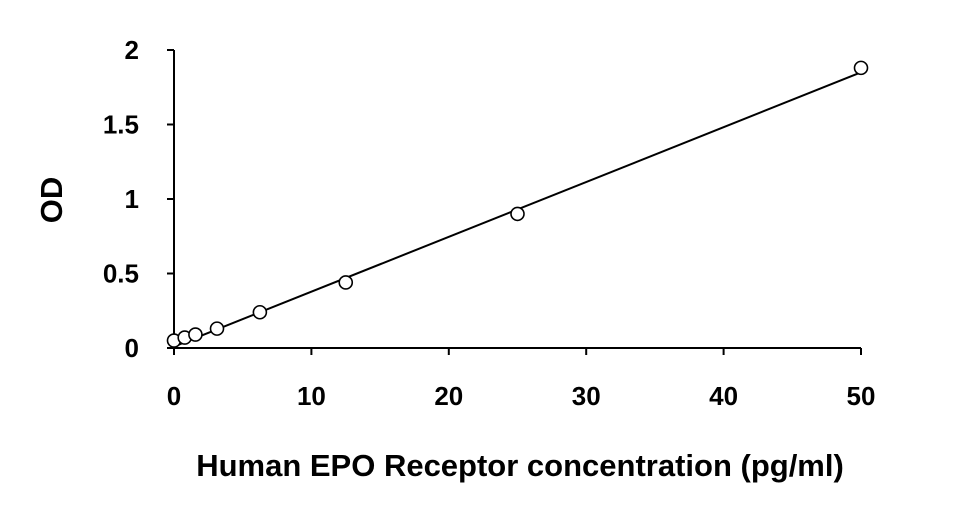  I want to click on x-axis-title: Human EPO Receptor concentration (pg/ml), so click(520, 465).